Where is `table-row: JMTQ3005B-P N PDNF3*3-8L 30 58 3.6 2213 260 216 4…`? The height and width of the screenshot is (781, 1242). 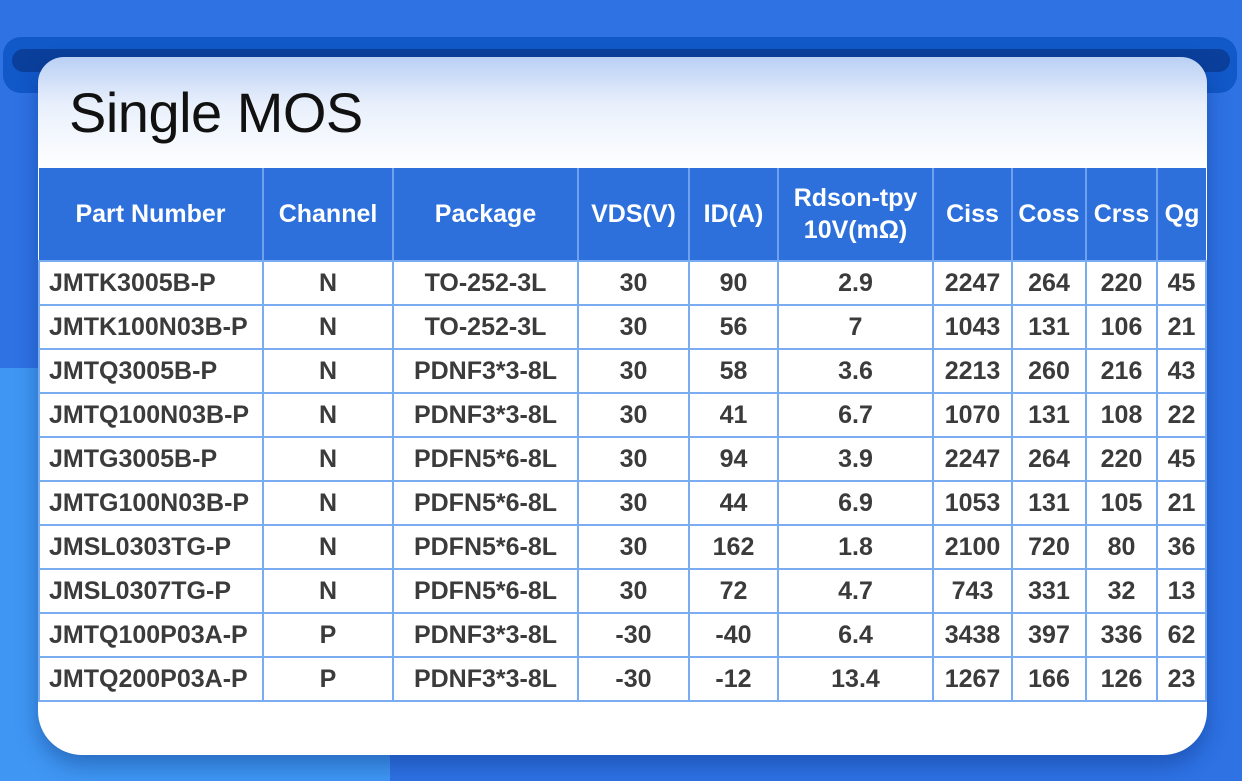 table-row: JMTQ3005B-P N PDNF3*3-8L 30 58 3.6 2213 260 216 4… is located at coordinates (622, 371).